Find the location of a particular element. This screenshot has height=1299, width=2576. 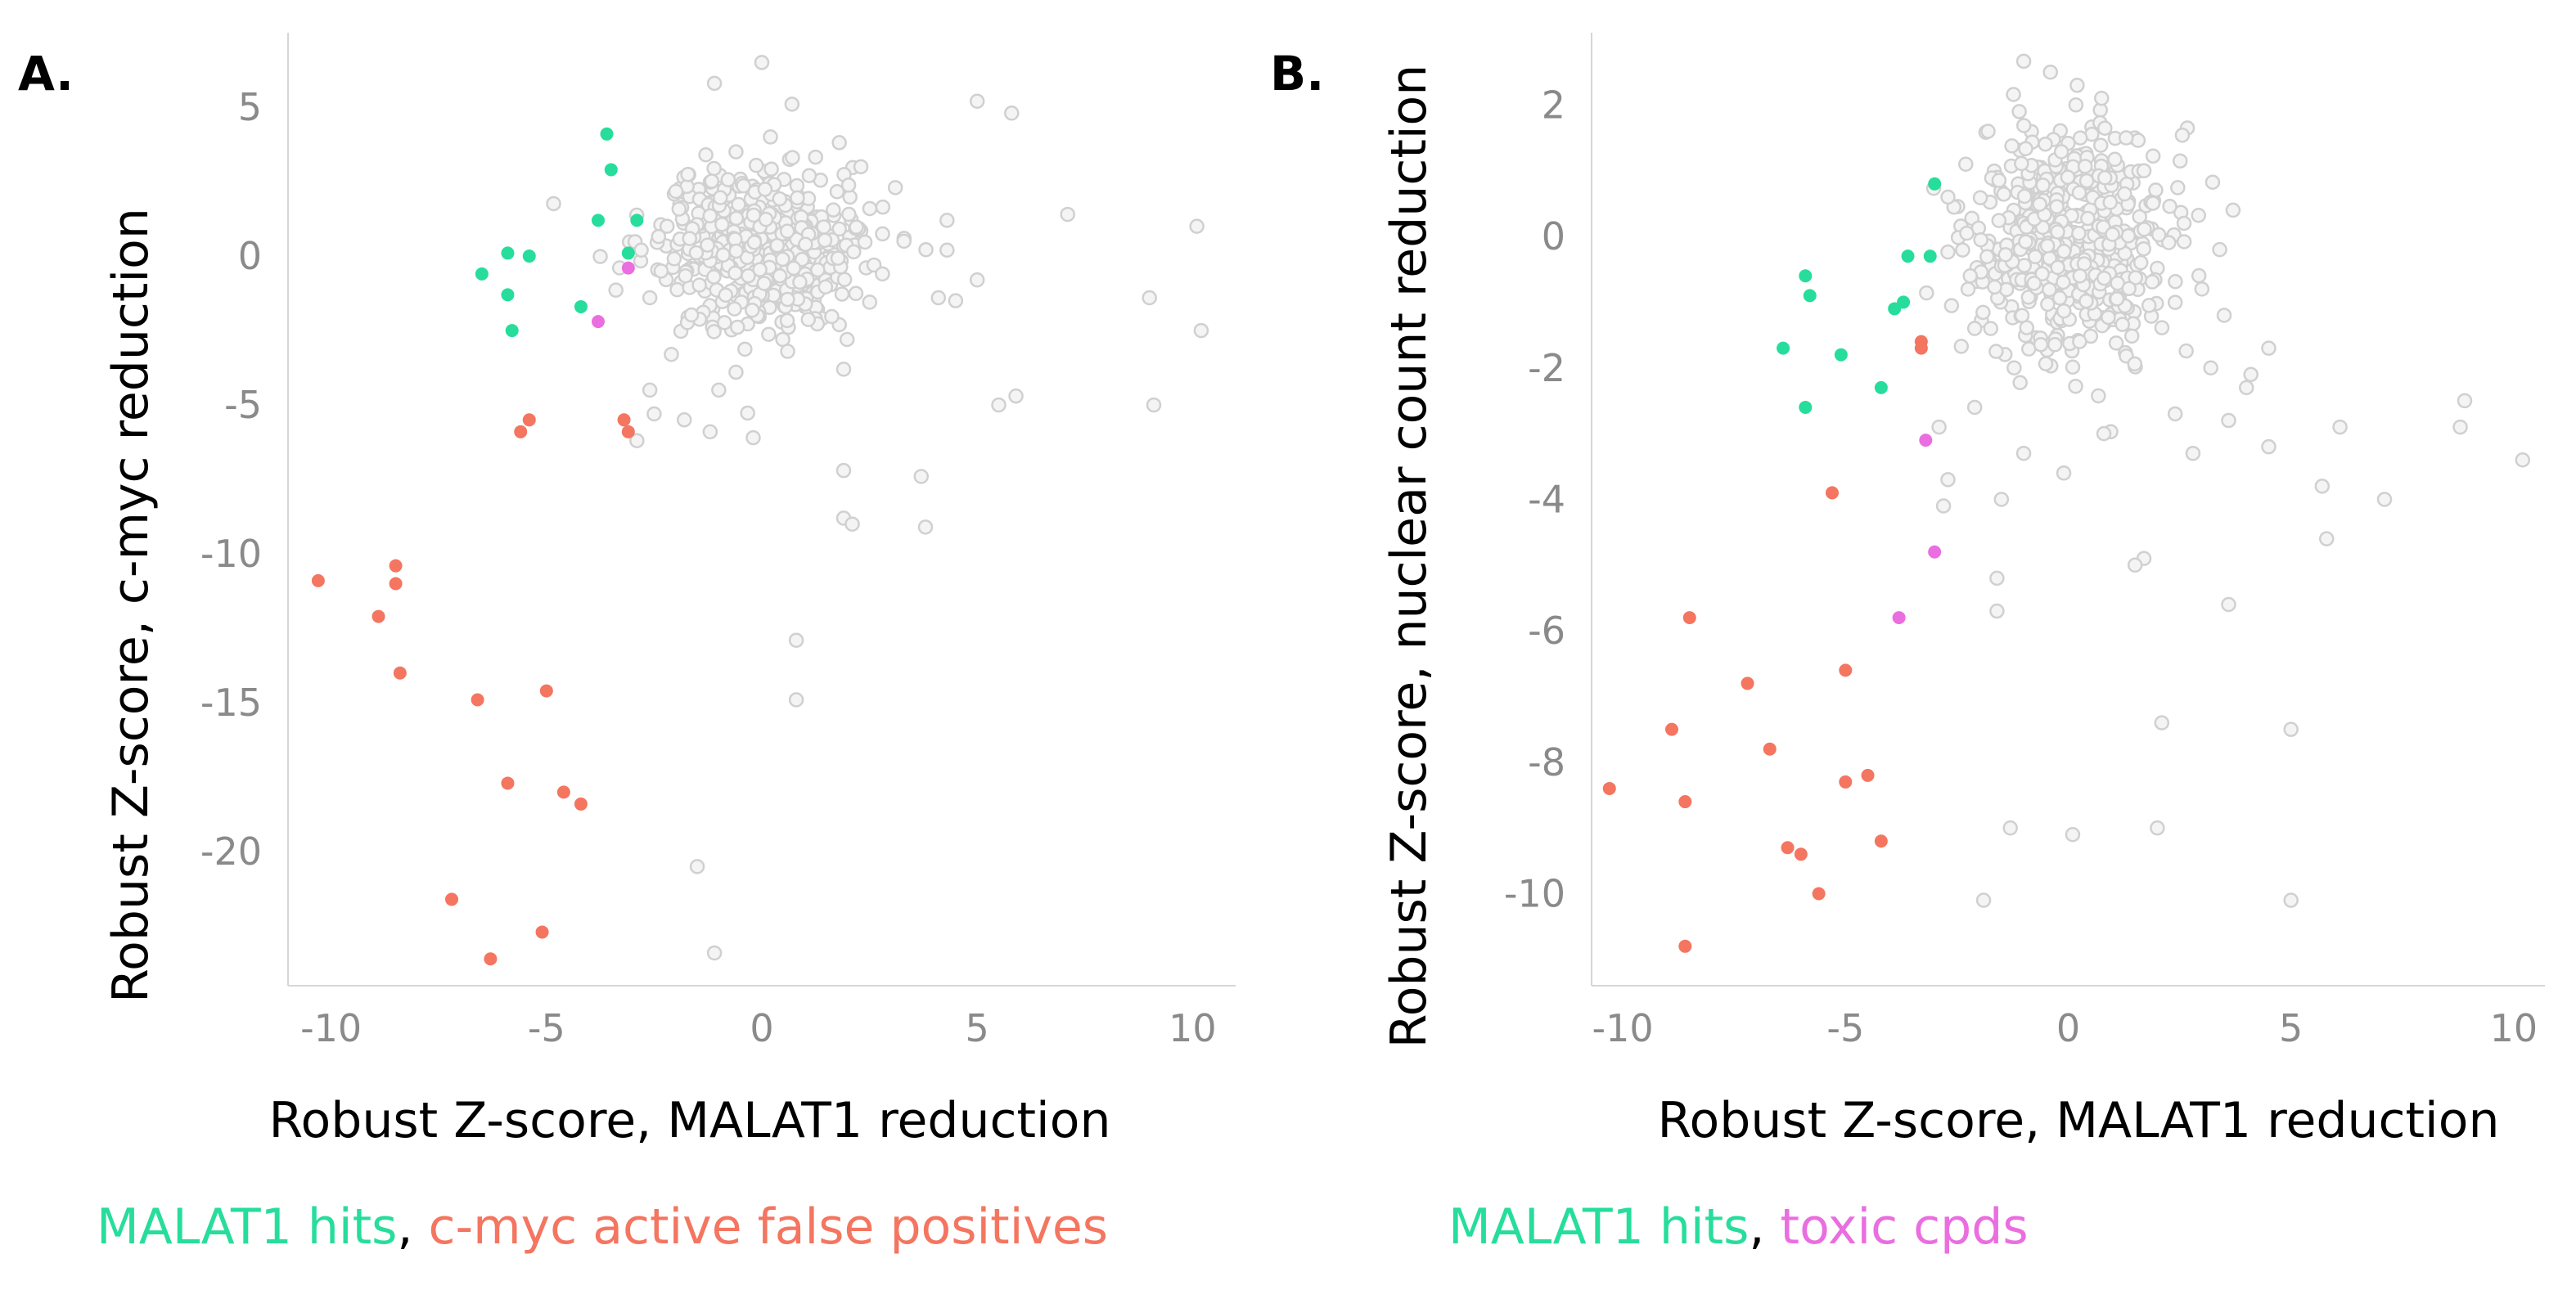

panel-b-legend: MALAT1 hits, toxic cpds is located at coordinates (1739, 1227).